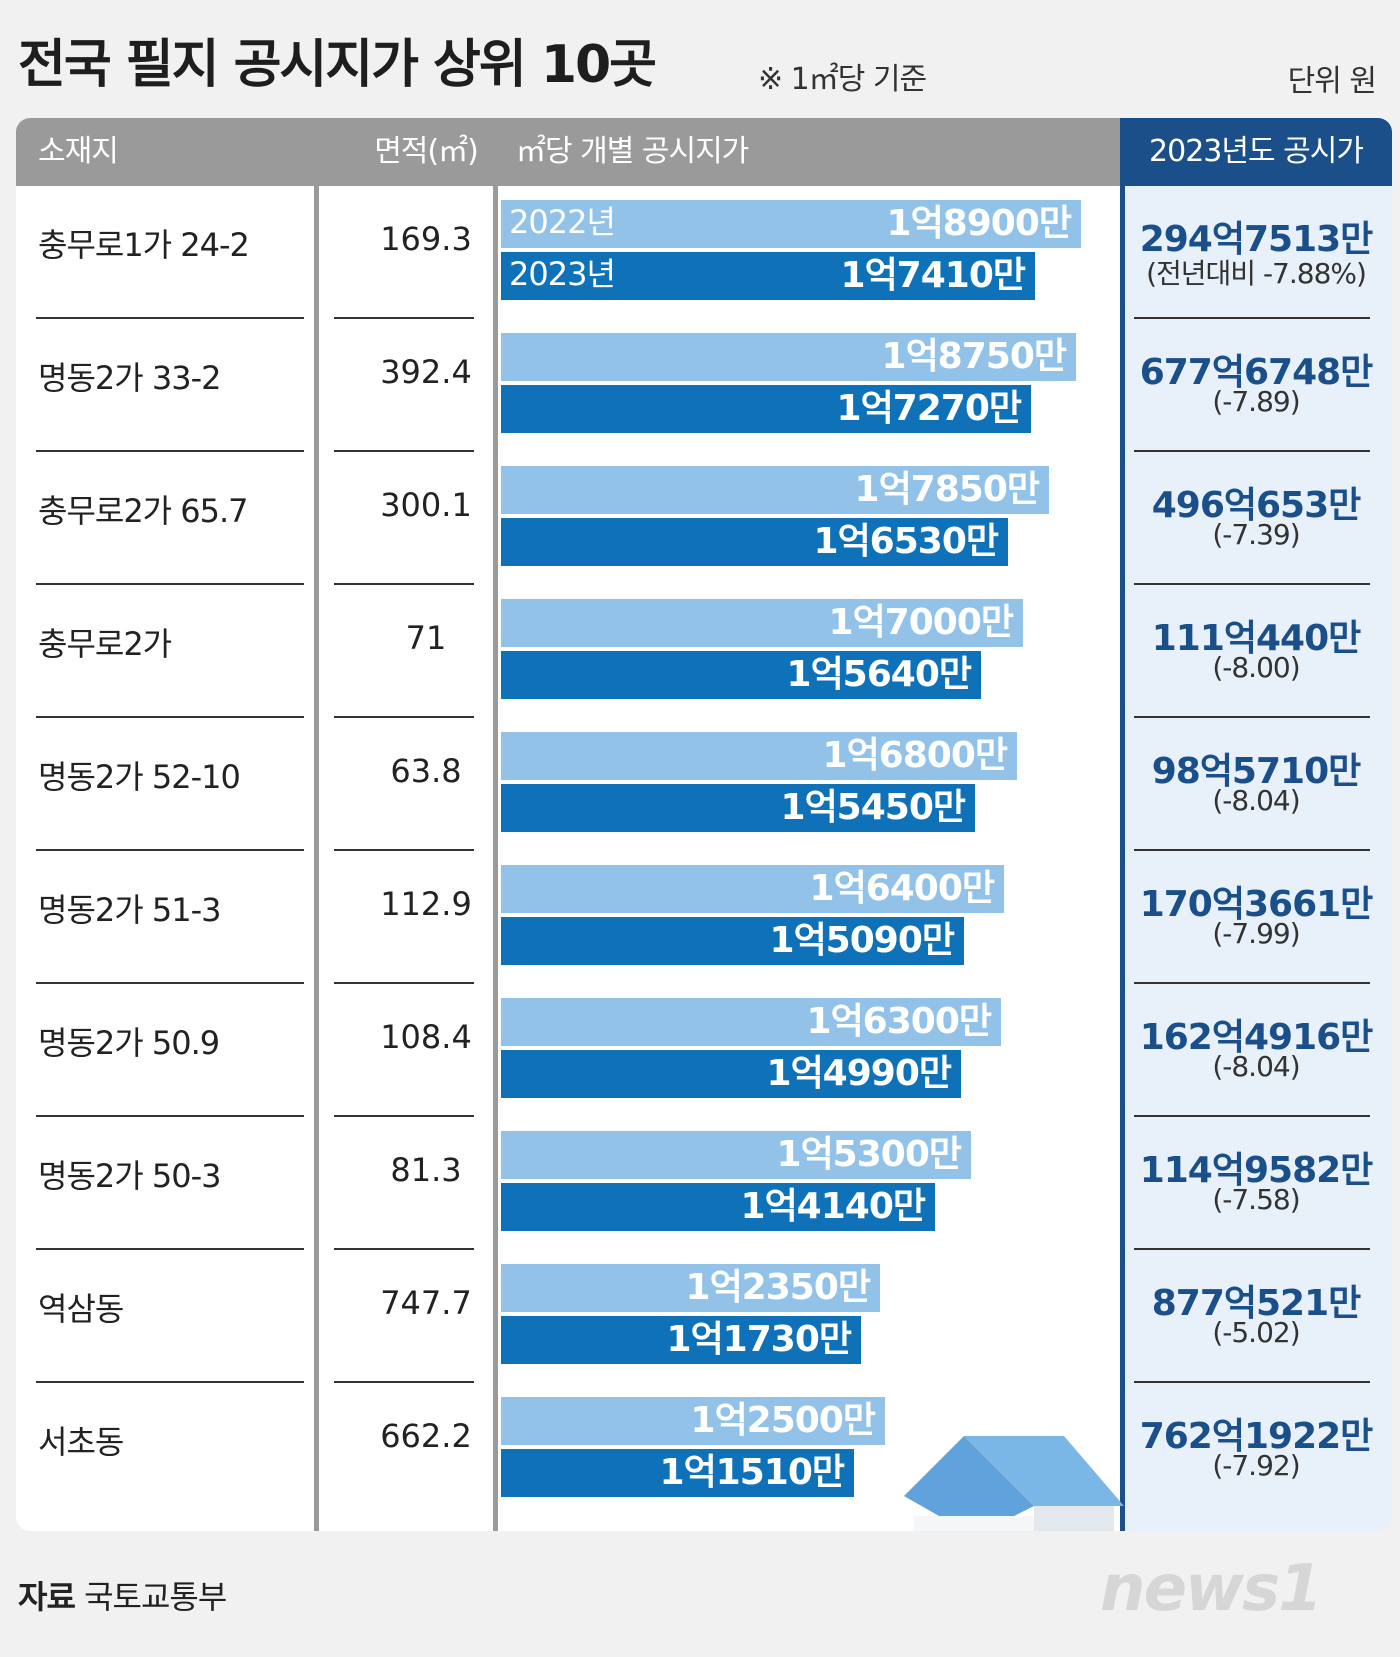 The image size is (1400, 1657). Describe the element at coordinates (129, 1043) in the screenshot. I see `location-cell: 명동2가 50.9` at that location.